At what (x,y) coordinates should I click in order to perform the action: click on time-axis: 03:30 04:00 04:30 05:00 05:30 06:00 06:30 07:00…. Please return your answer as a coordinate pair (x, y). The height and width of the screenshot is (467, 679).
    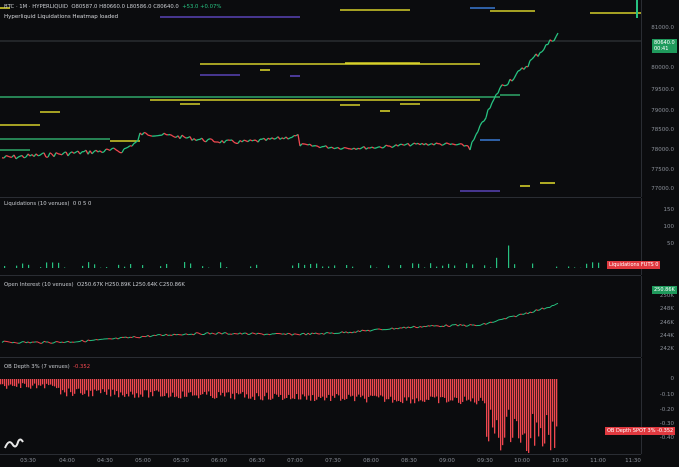
    Looking at the image, I should click on (339, 461).